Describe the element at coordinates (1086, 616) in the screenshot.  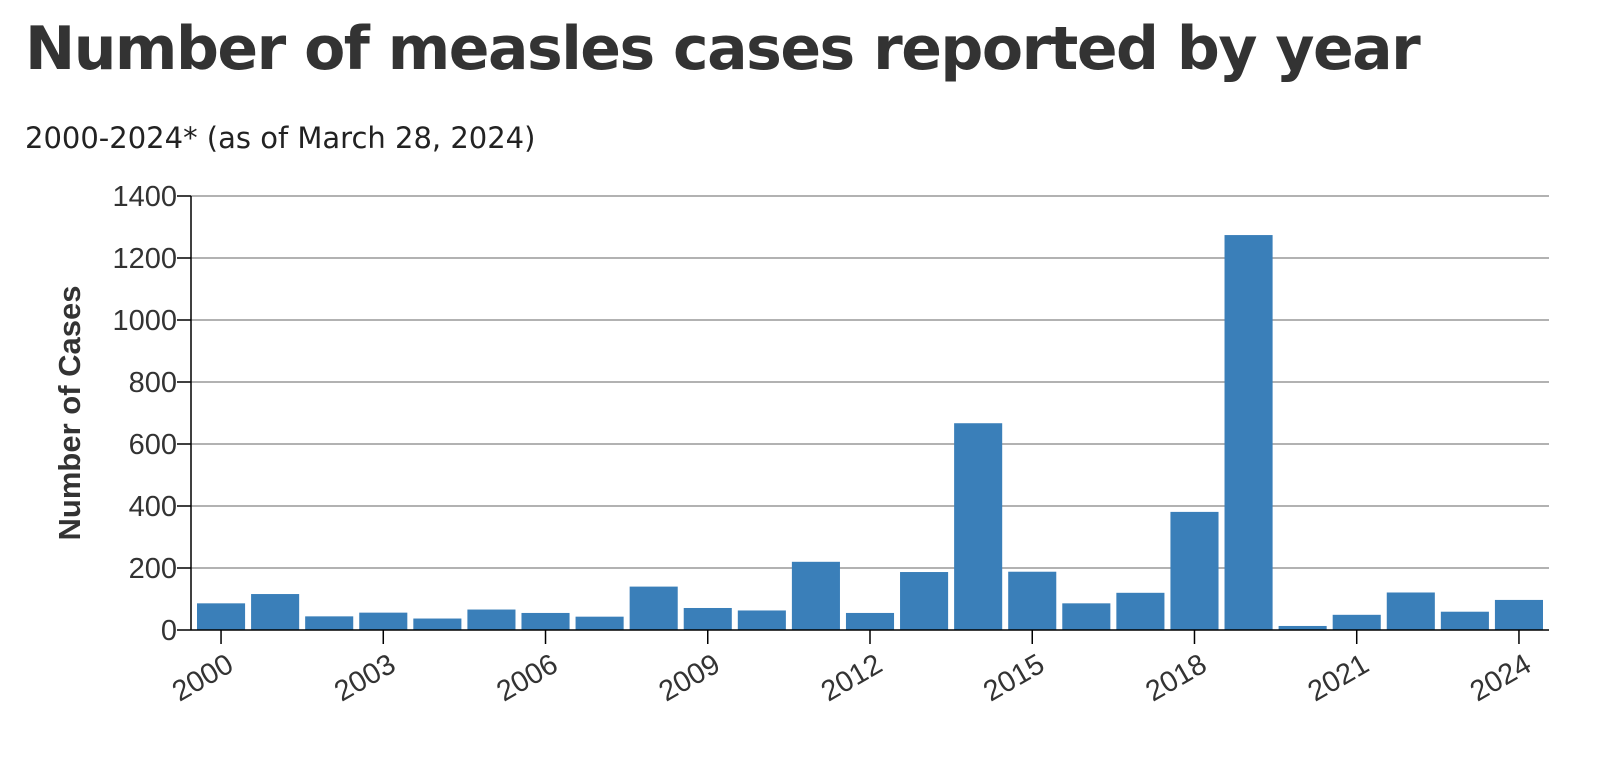
I see `bar-2016: 2016: 86` at that location.